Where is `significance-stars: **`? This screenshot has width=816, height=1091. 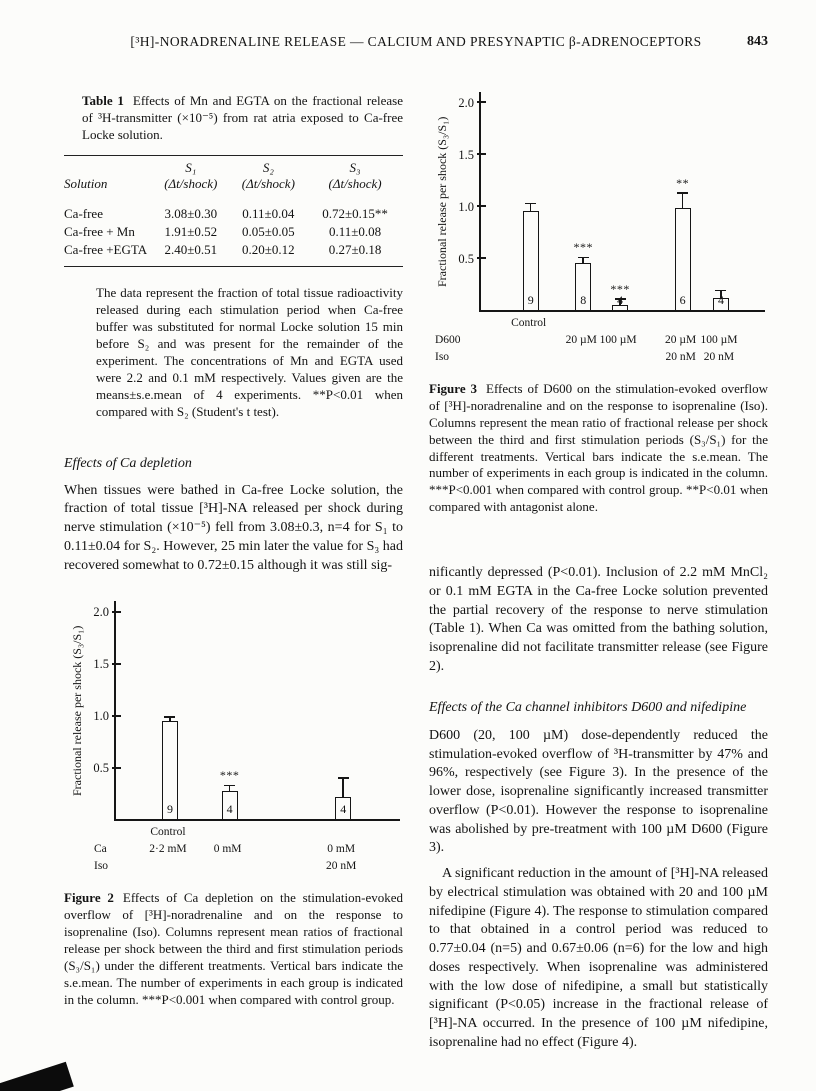 significance-stars: ** is located at coordinates (683, 182).